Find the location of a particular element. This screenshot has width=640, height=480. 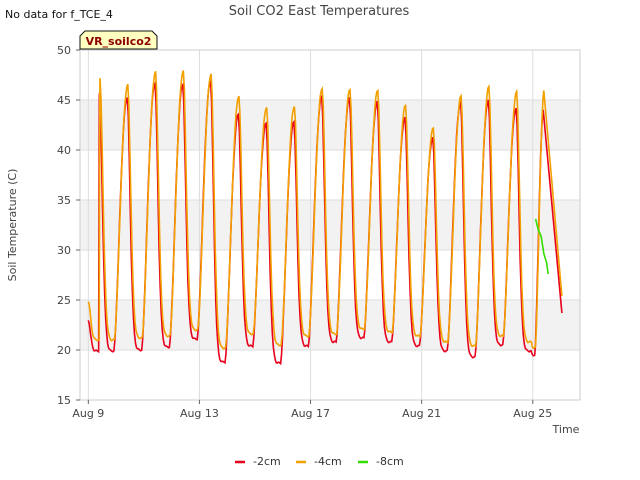

no-data-note: No data for f_TCE_4 is located at coordinates (59, 14).